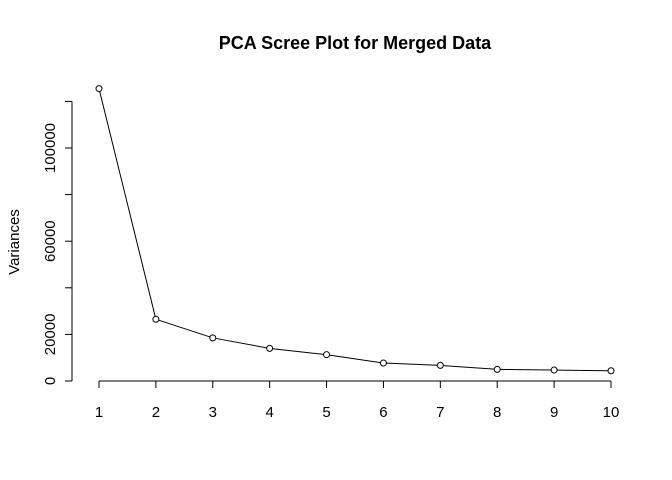 The image size is (672, 480). I want to click on y-tick-label: 0, so click(50, 381).